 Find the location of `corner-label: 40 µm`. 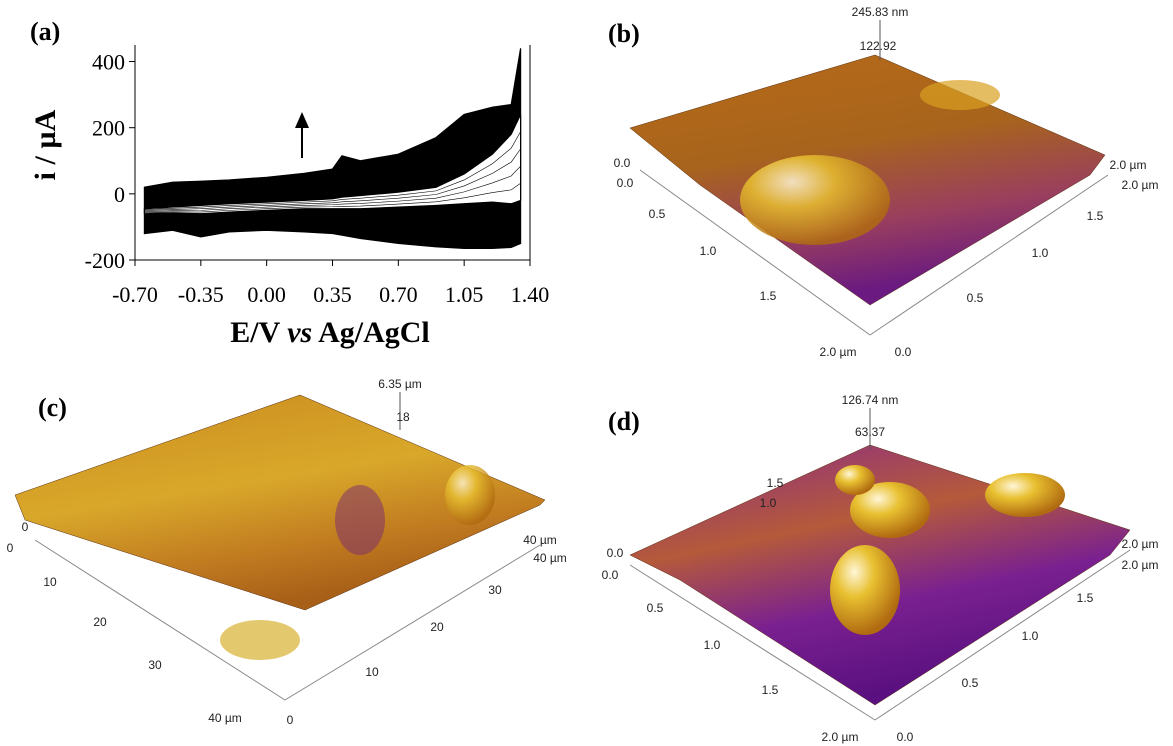

corner-label: 40 µm is located at coordinates (540, 540).